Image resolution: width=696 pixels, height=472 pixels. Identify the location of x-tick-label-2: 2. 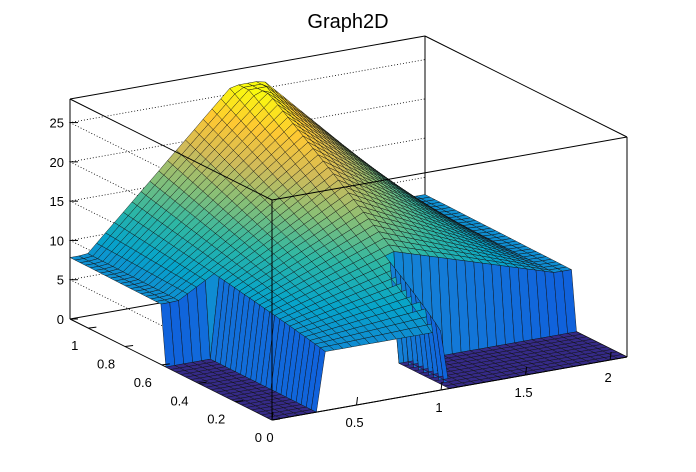
(607, 377).